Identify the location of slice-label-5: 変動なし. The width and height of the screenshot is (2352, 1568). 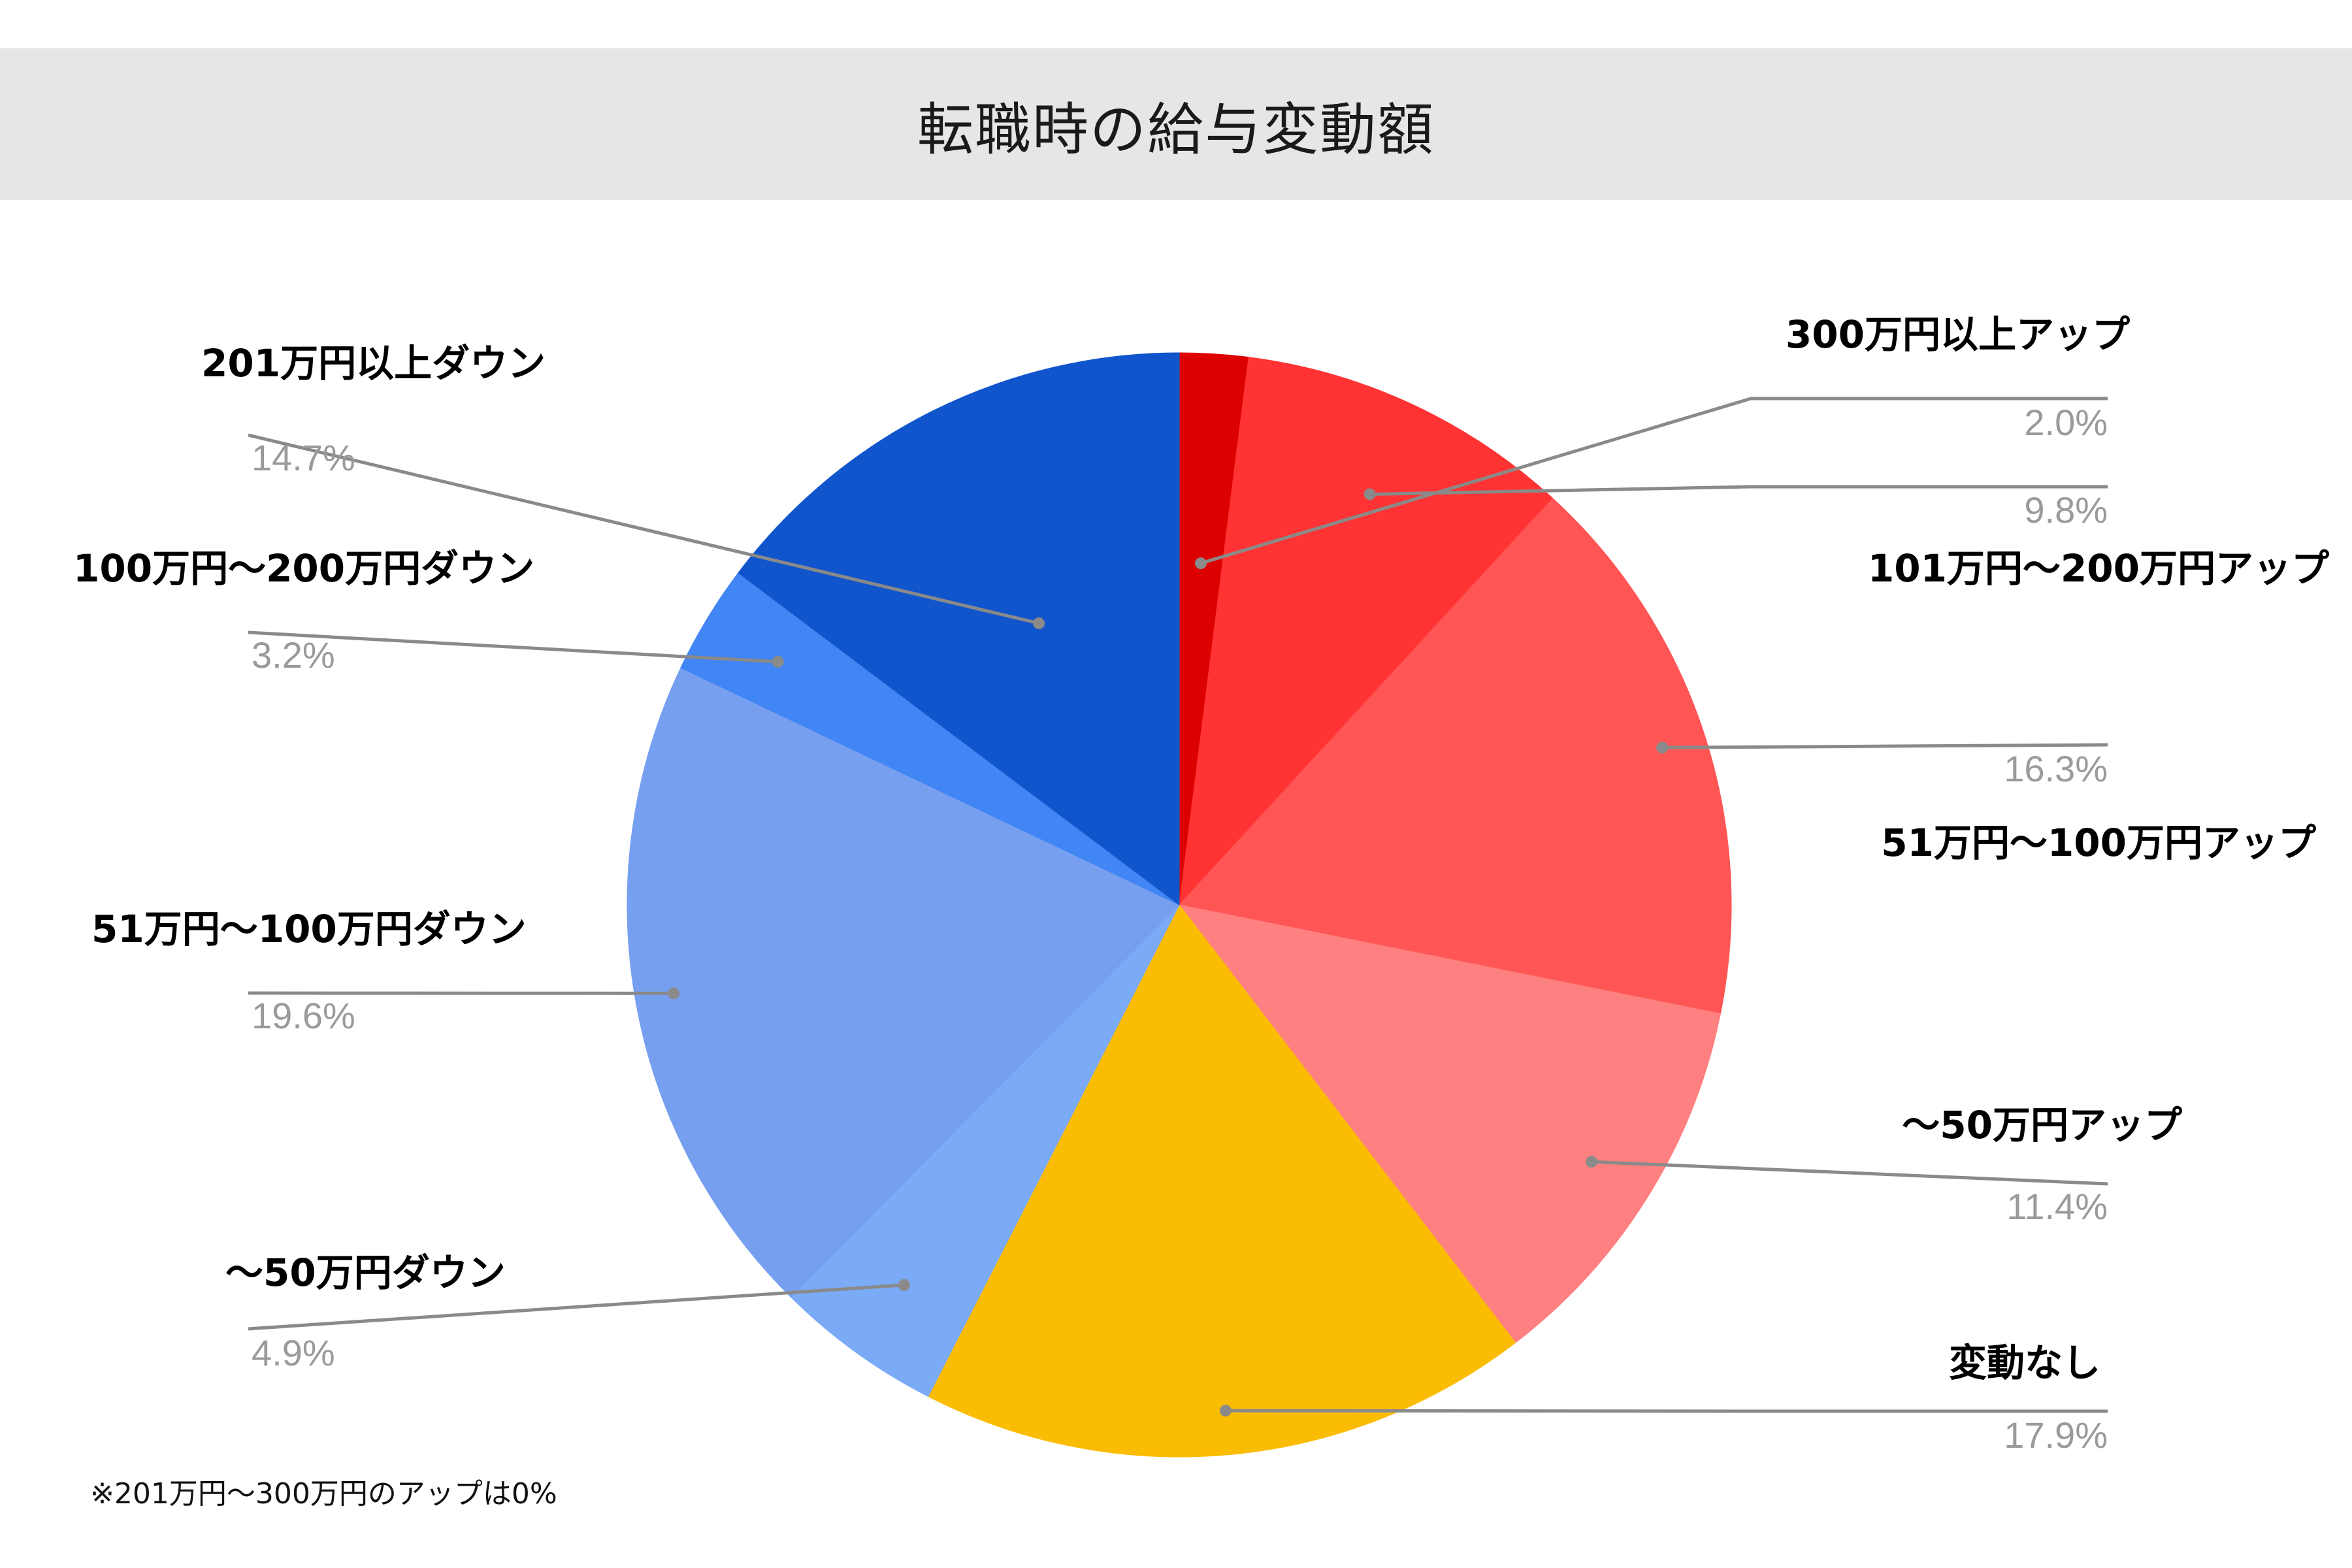
(2024, 1363).